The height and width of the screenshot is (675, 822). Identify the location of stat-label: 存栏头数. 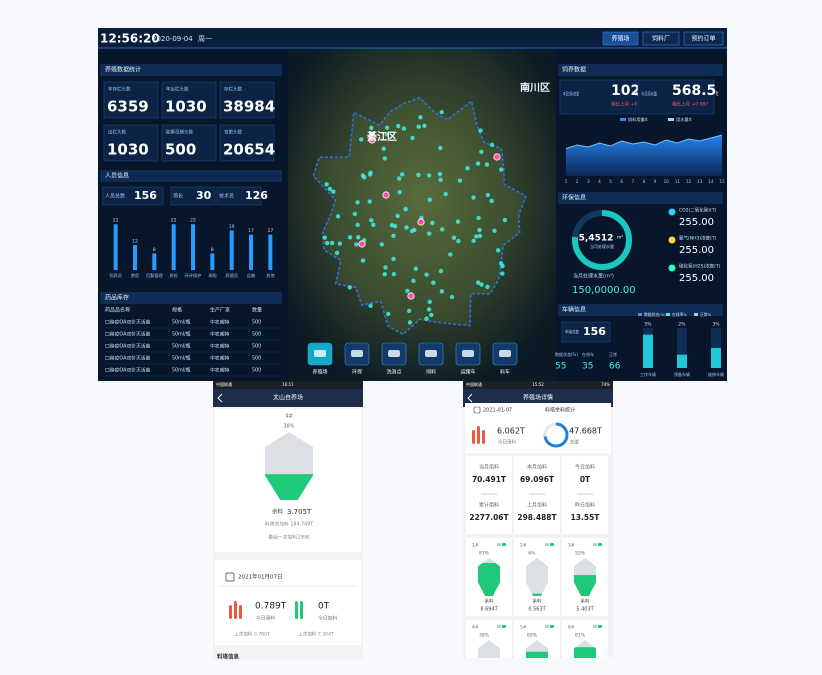
(233, 89).